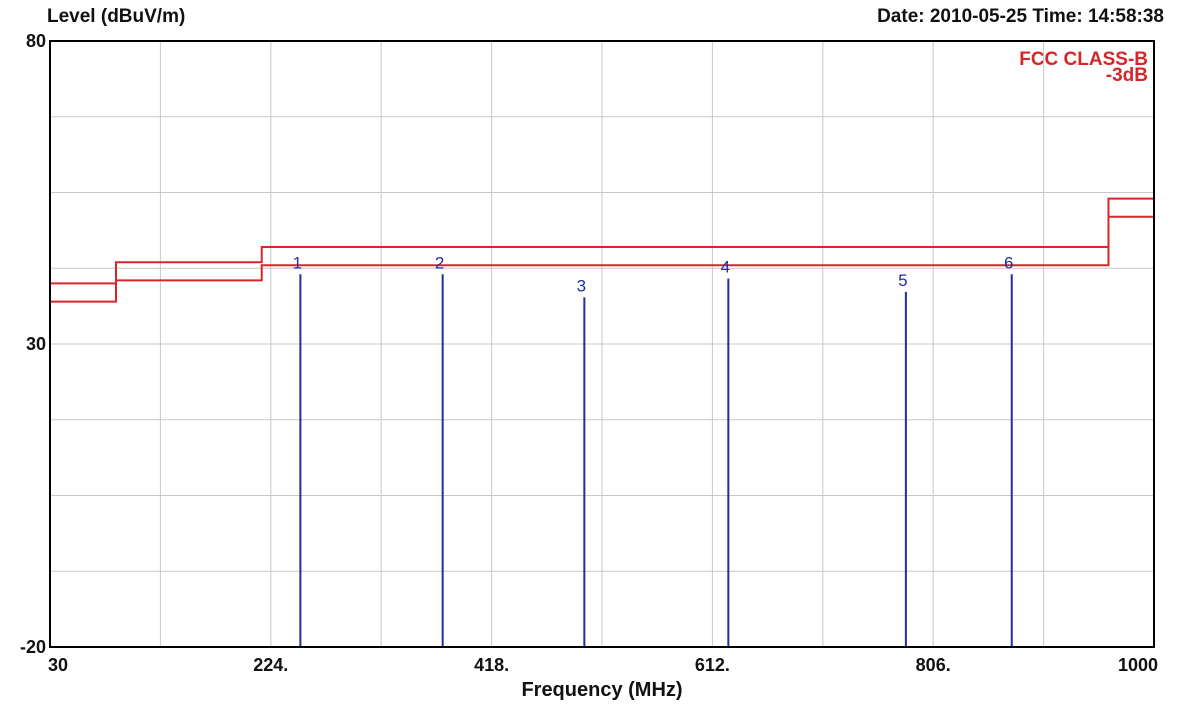  Describe the element at coordinates (602, 690) in the screenshot. I see `x-axis-label: Frequency (MHz)` at that location.